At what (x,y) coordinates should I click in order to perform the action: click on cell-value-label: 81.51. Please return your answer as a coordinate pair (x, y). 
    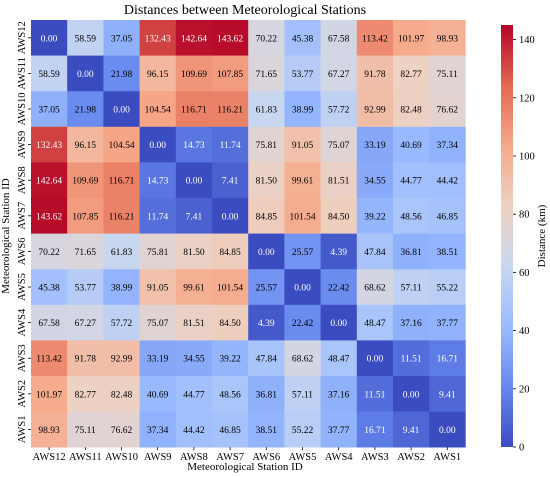
    Looking at the image, I should click on (339, 182).